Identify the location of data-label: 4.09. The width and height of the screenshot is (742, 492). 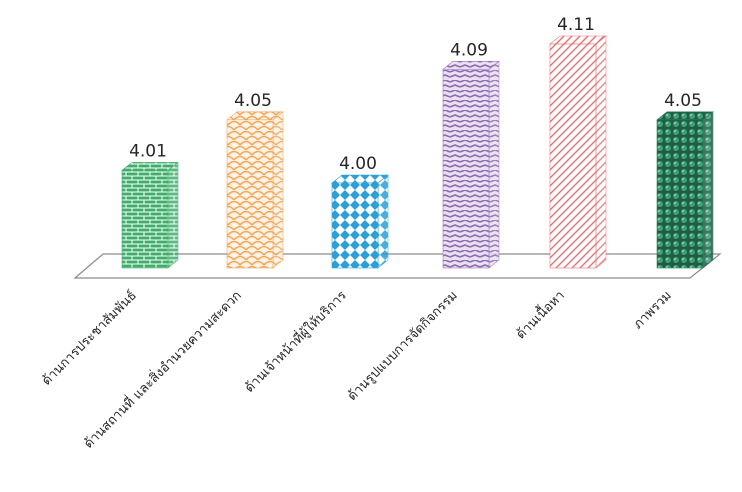
(469, 50).